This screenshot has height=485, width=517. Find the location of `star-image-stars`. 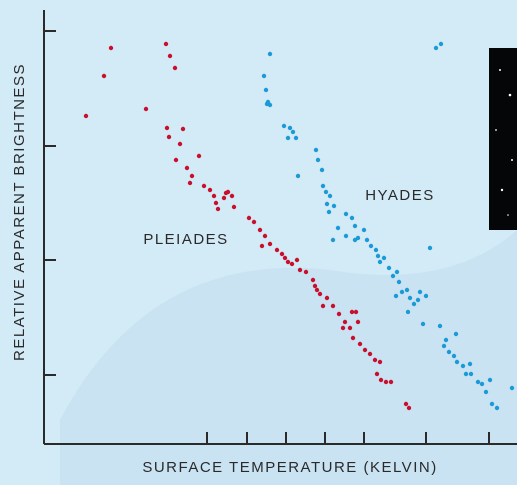

star-image-stars is located at coordinates (504, 142).